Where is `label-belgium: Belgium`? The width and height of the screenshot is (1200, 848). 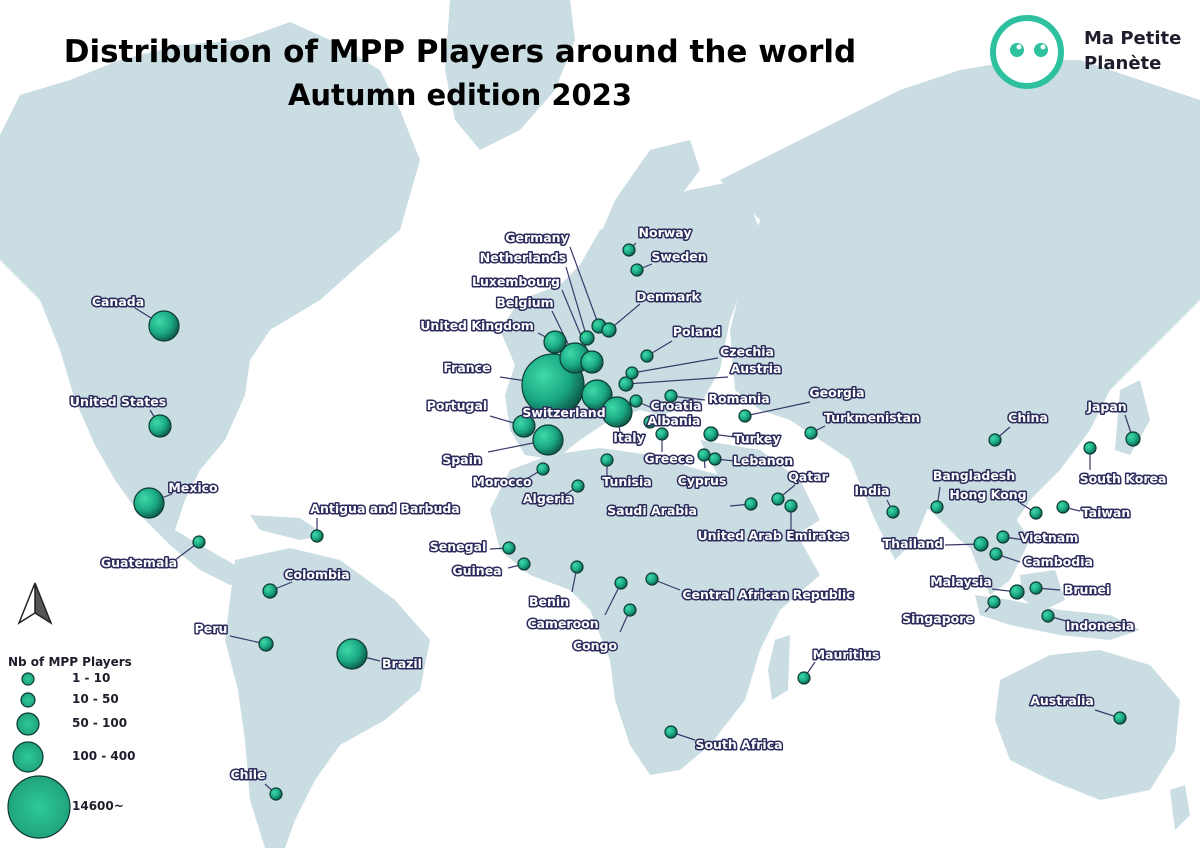
label-belgium: Belgium is located at coordinates (524, 302).